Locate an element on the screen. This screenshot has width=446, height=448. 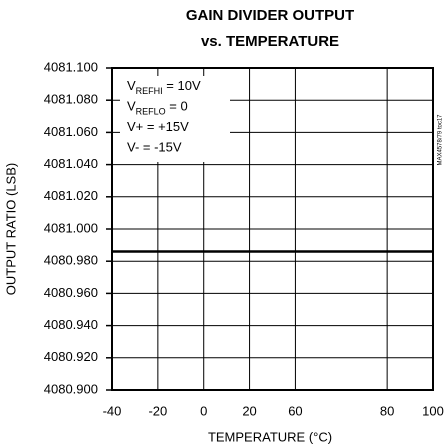
annotation: V- = -15V is located at coordinates (154, 147).